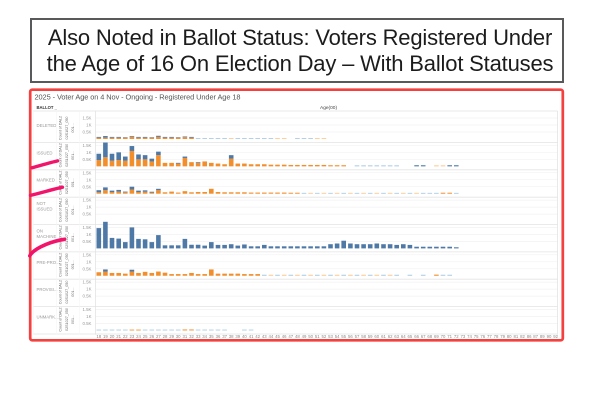 The image size is (600, 400). Describe the element at coordinates (237, 336) in the screenshot. I see `svg-text: 39` at that location.